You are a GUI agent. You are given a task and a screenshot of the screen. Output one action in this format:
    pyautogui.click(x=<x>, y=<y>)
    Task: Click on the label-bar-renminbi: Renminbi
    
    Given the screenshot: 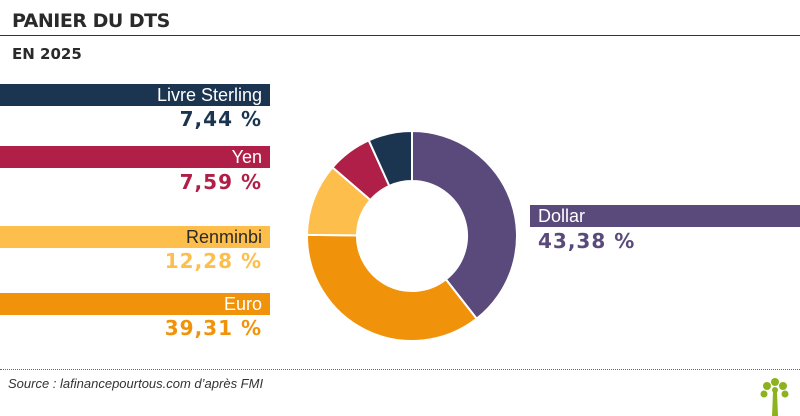 What is the action you would take?
    pyautogui.click(x=135, y=237)
    